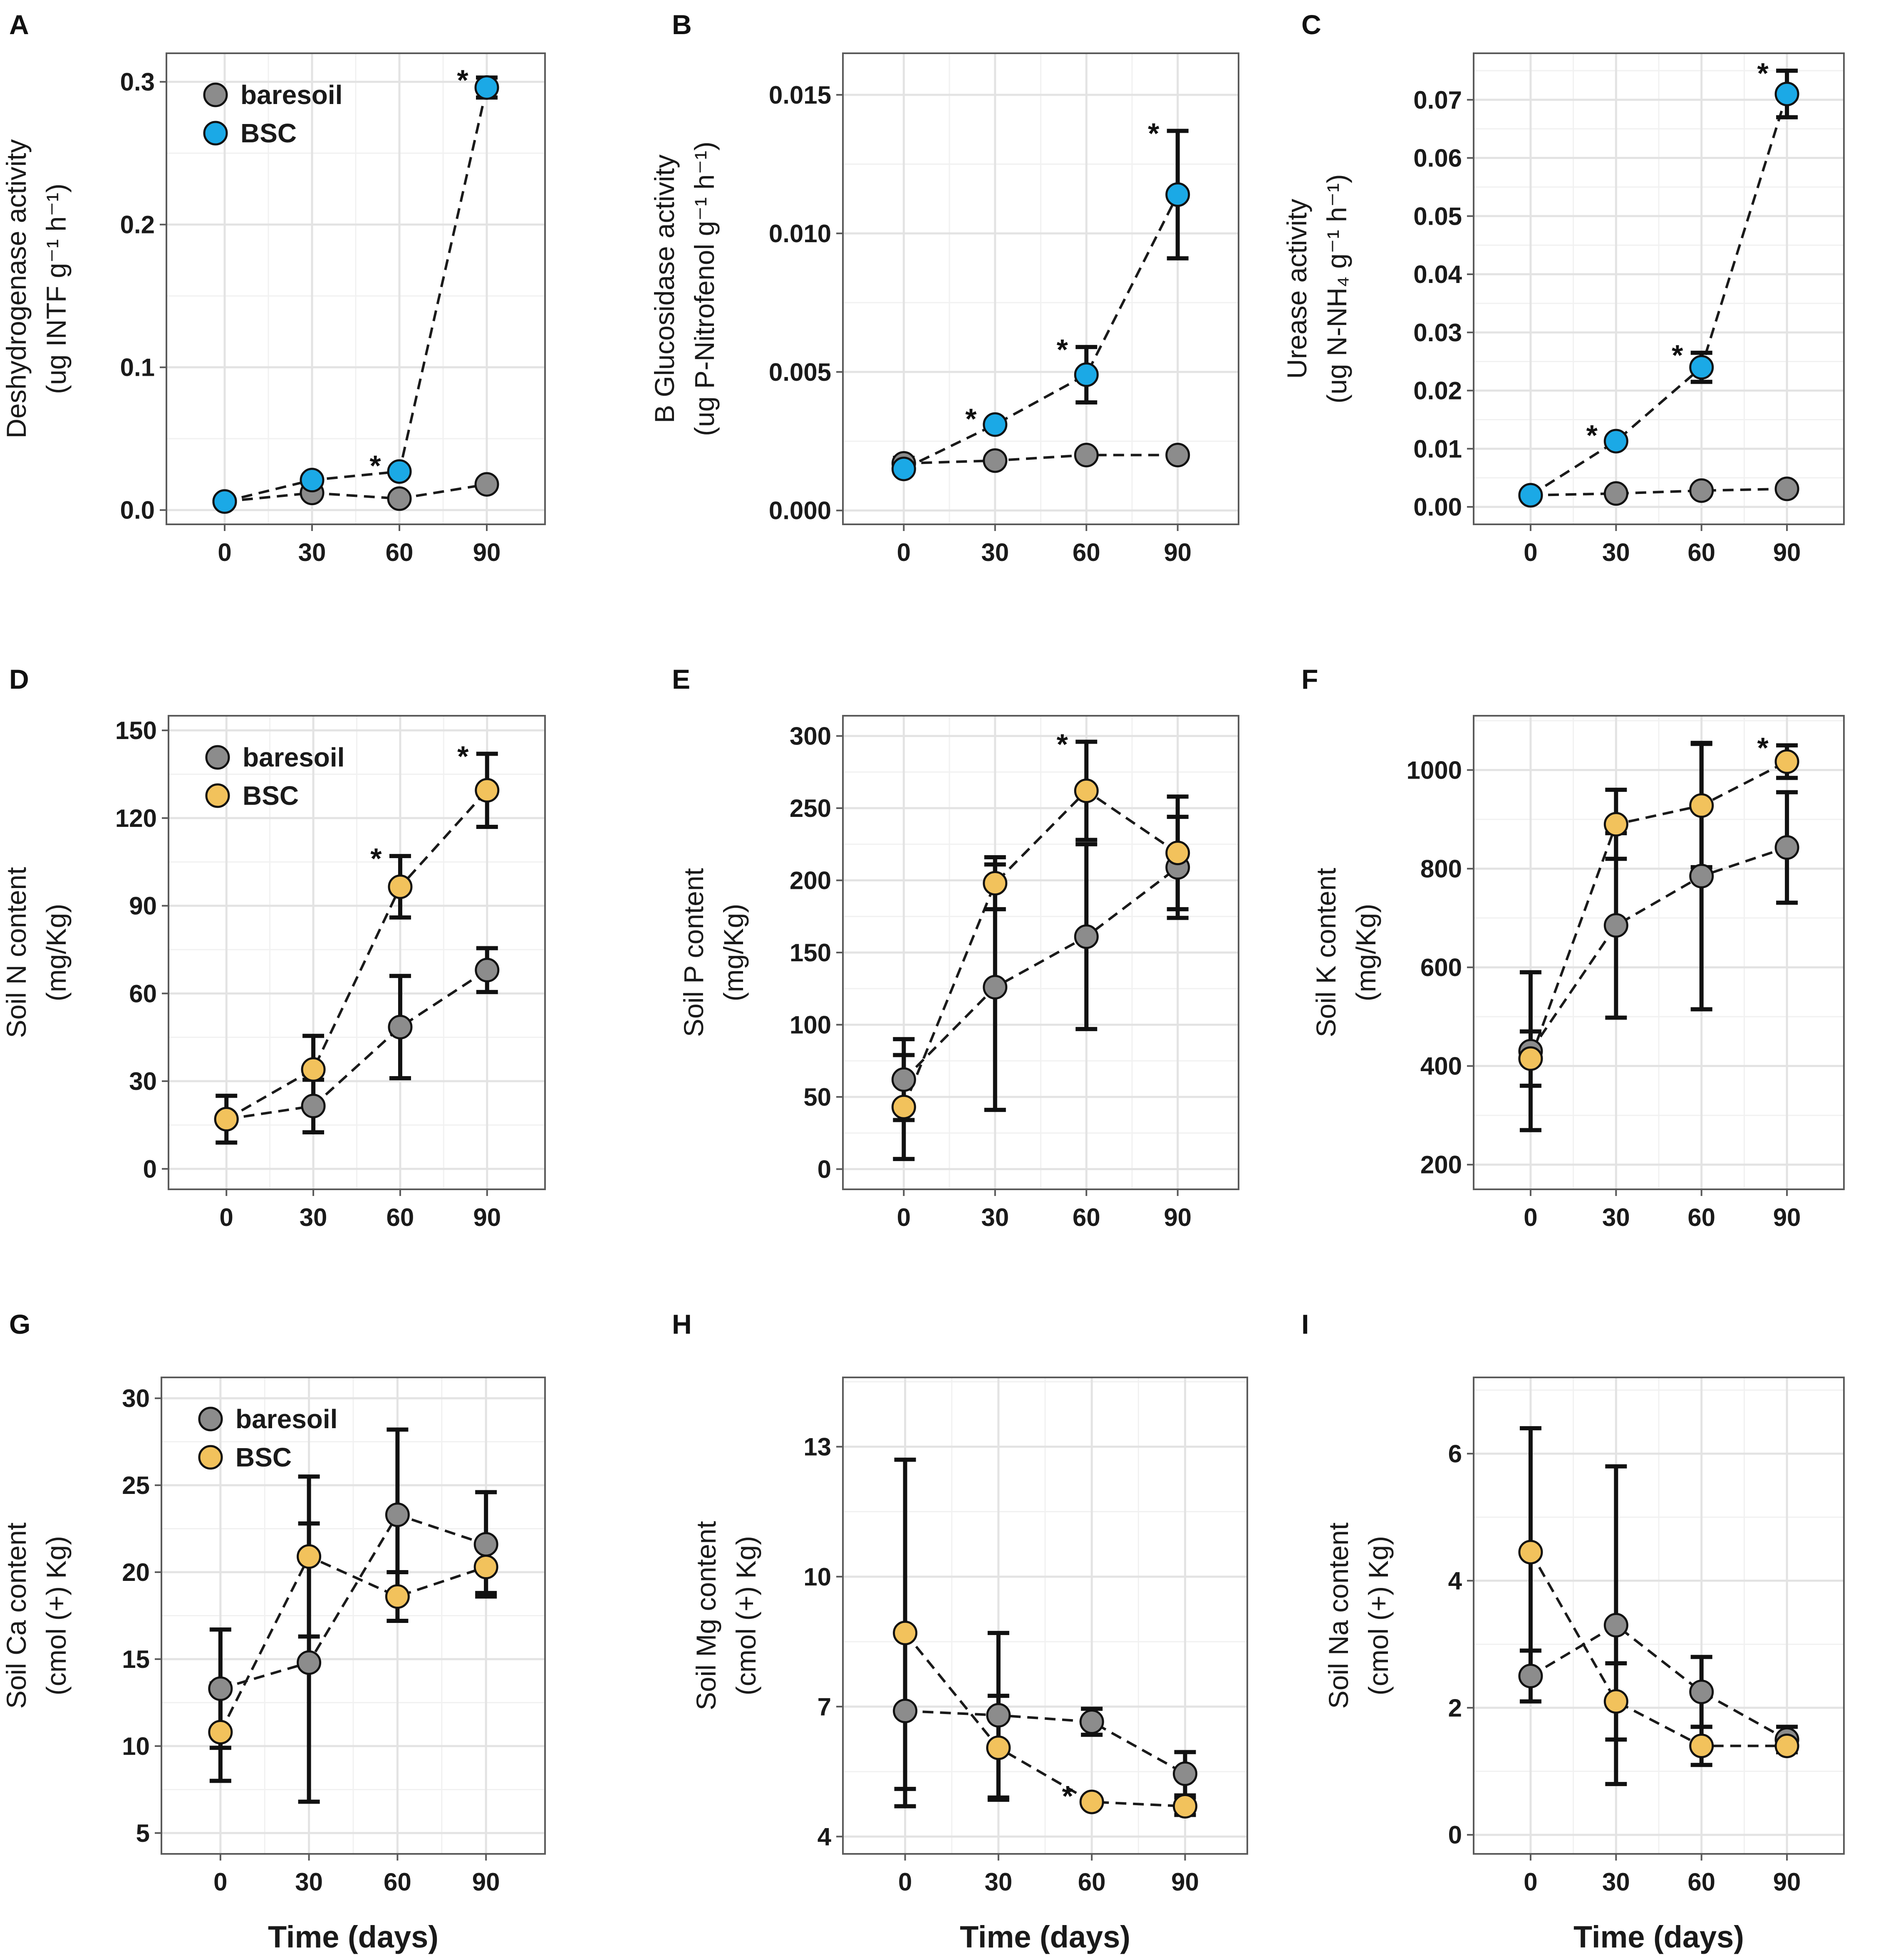  I want to click on y-axis-units: (cmol (+) Kg), so click(1378, 1615).